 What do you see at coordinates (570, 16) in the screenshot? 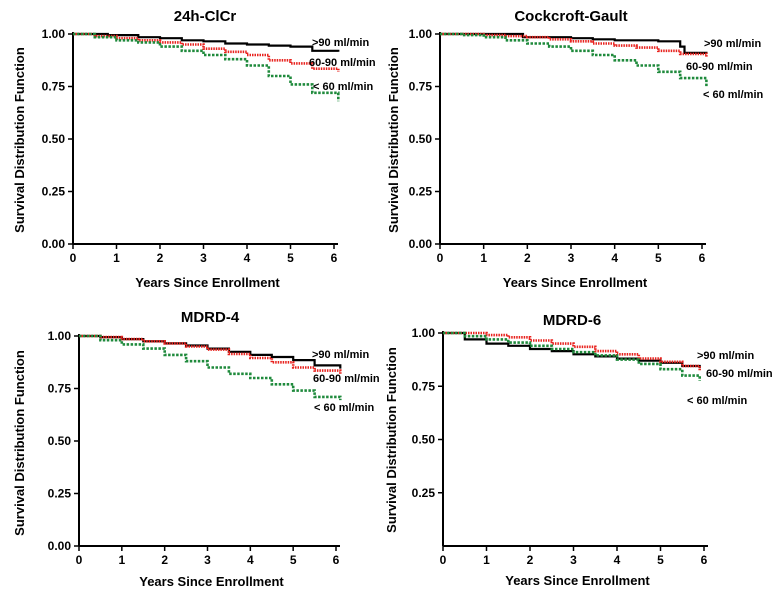
I see `chart-title: Cockcroft-Gault` at bounding box center [570, 16].